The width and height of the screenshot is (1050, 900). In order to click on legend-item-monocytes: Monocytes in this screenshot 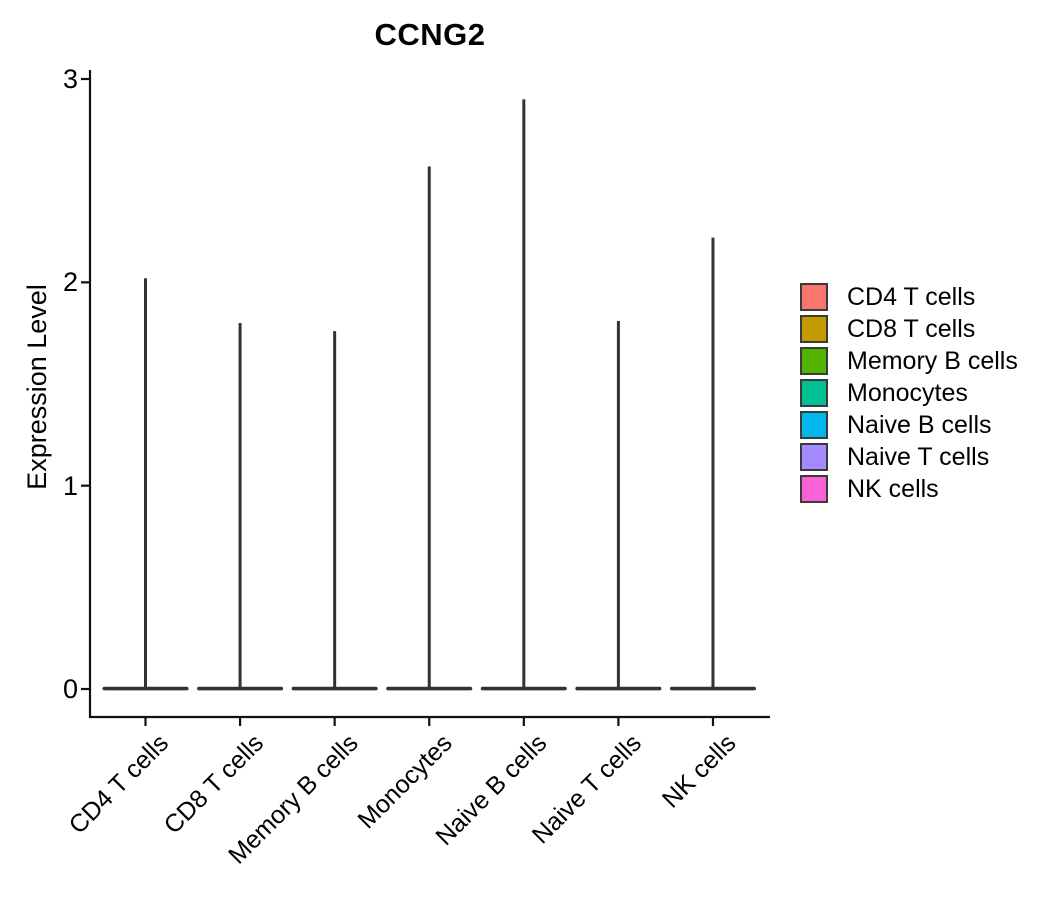, I will do `click(909, 393)`.